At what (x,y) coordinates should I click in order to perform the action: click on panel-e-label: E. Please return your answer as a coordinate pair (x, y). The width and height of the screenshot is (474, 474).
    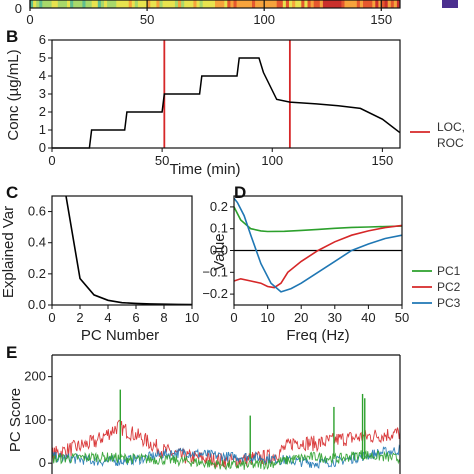
    Looking at the image, I should click on (11, 352).